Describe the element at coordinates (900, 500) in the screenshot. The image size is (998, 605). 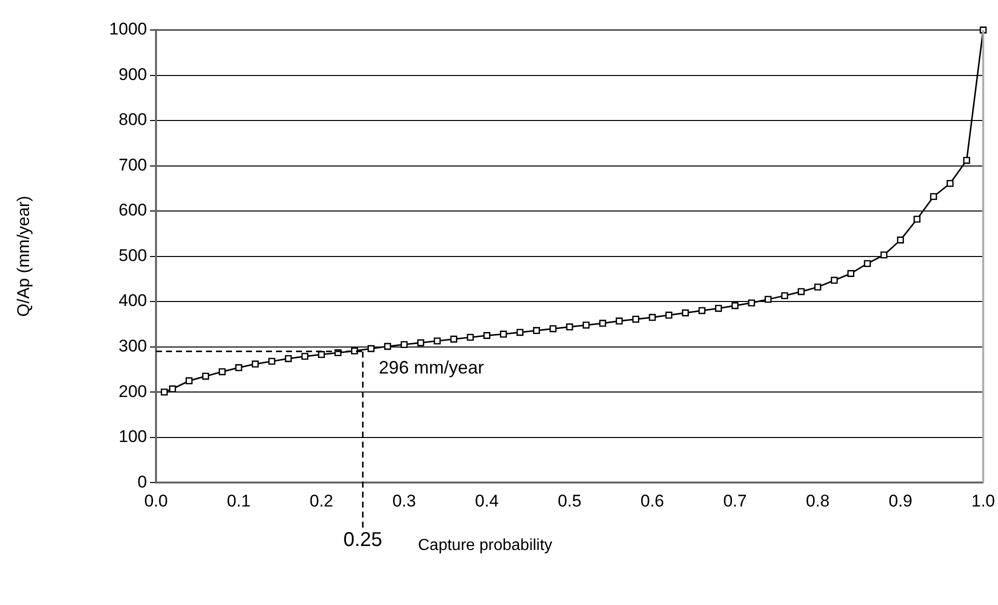
I see `x-tick-label: 0.9` at that location.